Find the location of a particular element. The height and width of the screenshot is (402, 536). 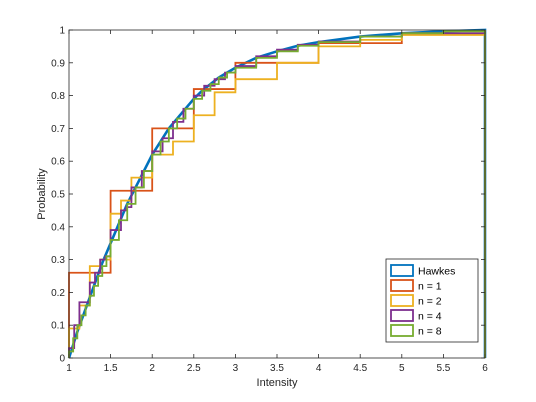

x-tick-label: 2.5 is located at coordinates (194, 368).